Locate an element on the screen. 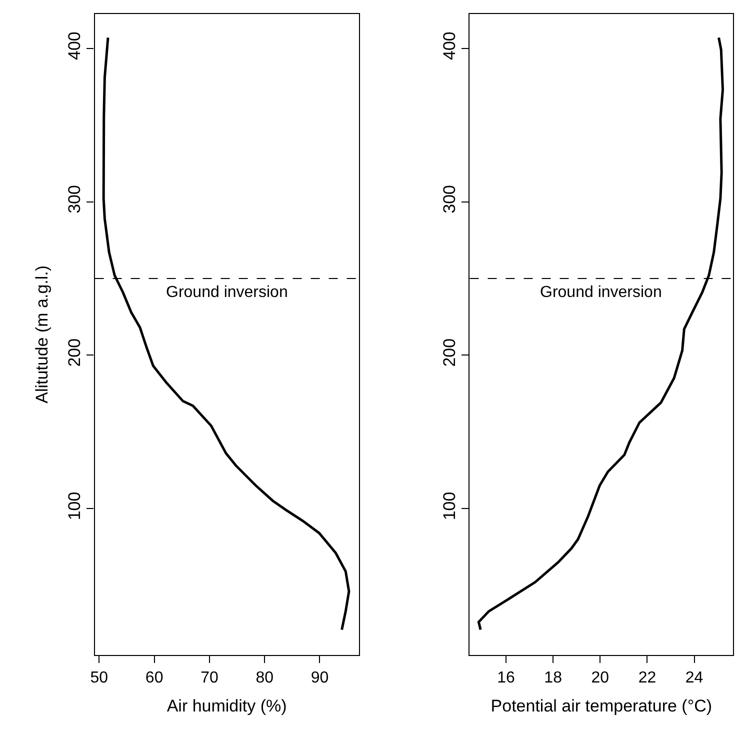 Image resolution: width=748 pixels, height=729 pixels. x-tick-label: 16 is located at coordinates (506, 677).